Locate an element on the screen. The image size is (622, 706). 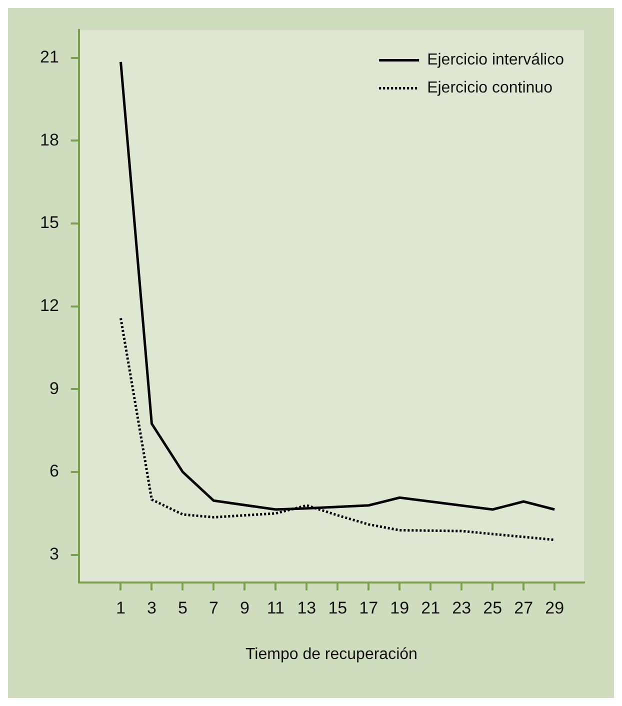
x-tick-label: 9 is located at coordinates (245, 608).